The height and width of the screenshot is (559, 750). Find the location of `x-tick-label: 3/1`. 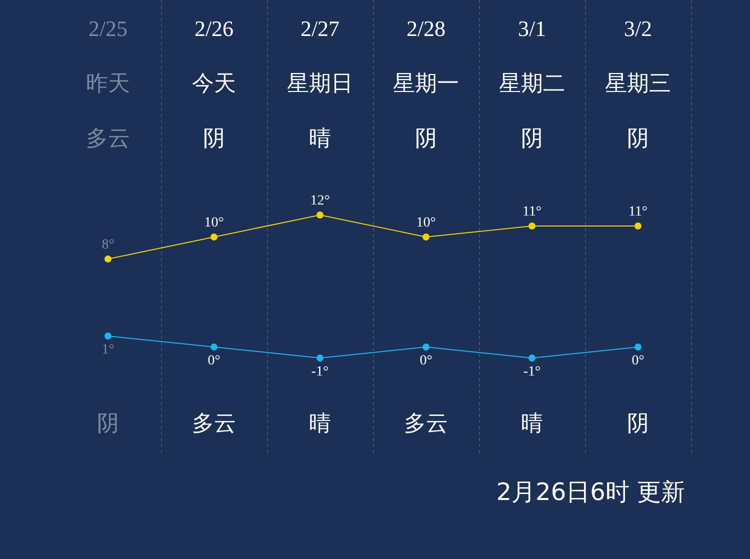

x-tick-label: 3/1 is located at coordinates (532, 28).